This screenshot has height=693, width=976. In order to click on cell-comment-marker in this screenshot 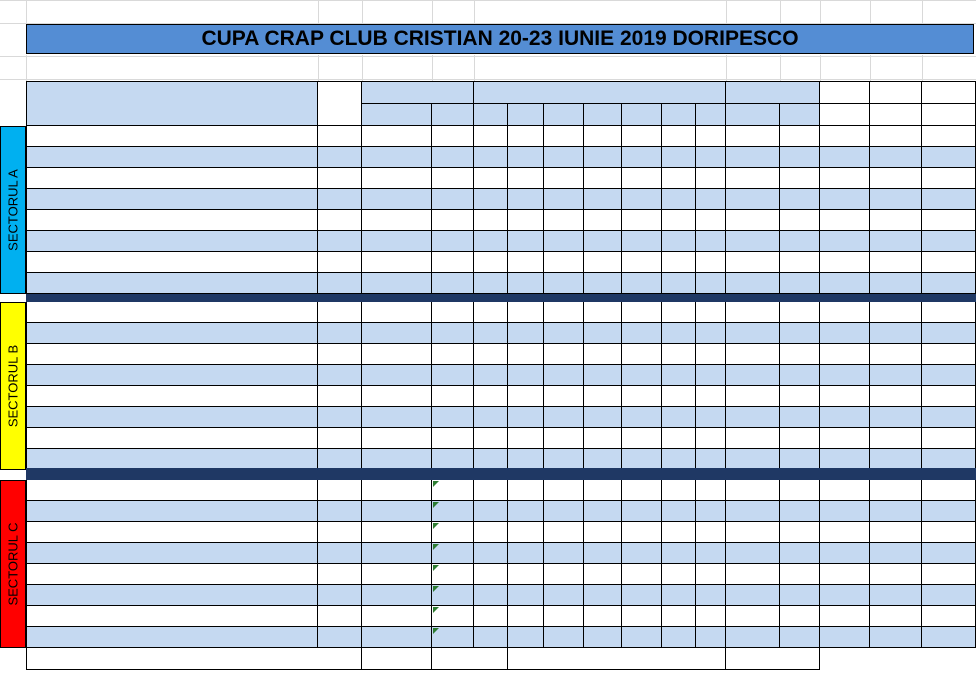, I will do `click(436, 568)`.